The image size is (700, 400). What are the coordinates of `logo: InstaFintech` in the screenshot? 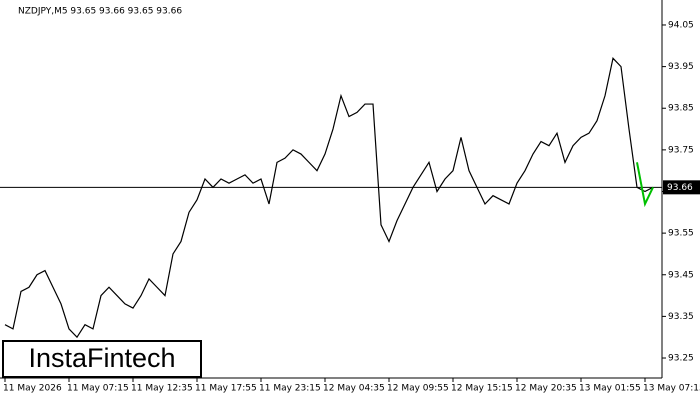 It's located at (101, 358).